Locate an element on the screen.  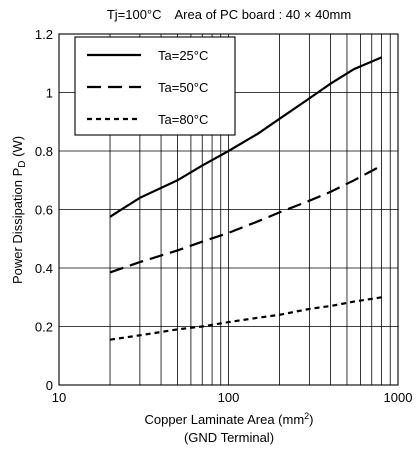
x-axis-label: Copper Laminate Area (mm2) is located at coordinates (228, 419).